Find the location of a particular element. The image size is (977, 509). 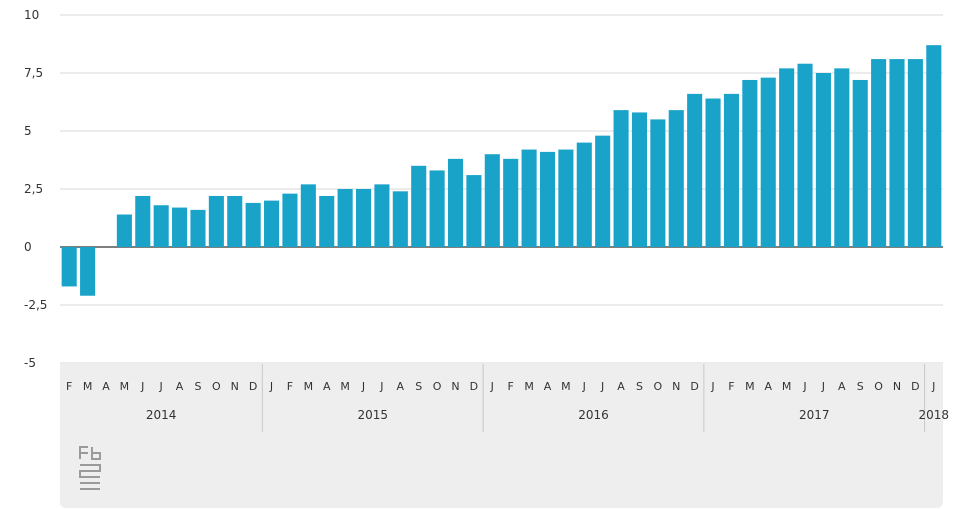

year-label: 2016 is located at coordinates (593, 415).